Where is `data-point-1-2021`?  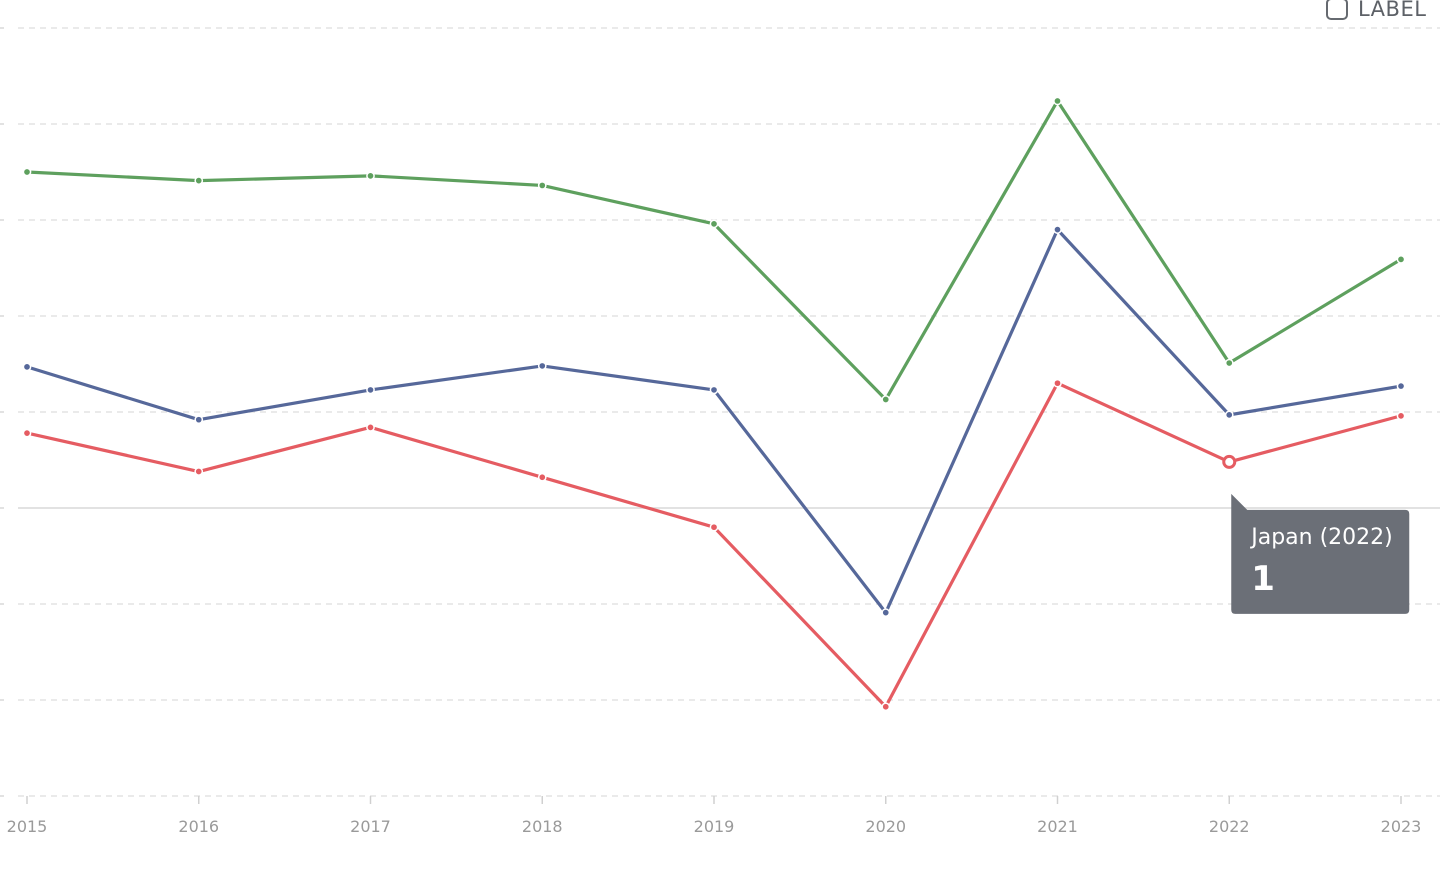 data-point-1-2021 is located at coordinates (1057, 101).